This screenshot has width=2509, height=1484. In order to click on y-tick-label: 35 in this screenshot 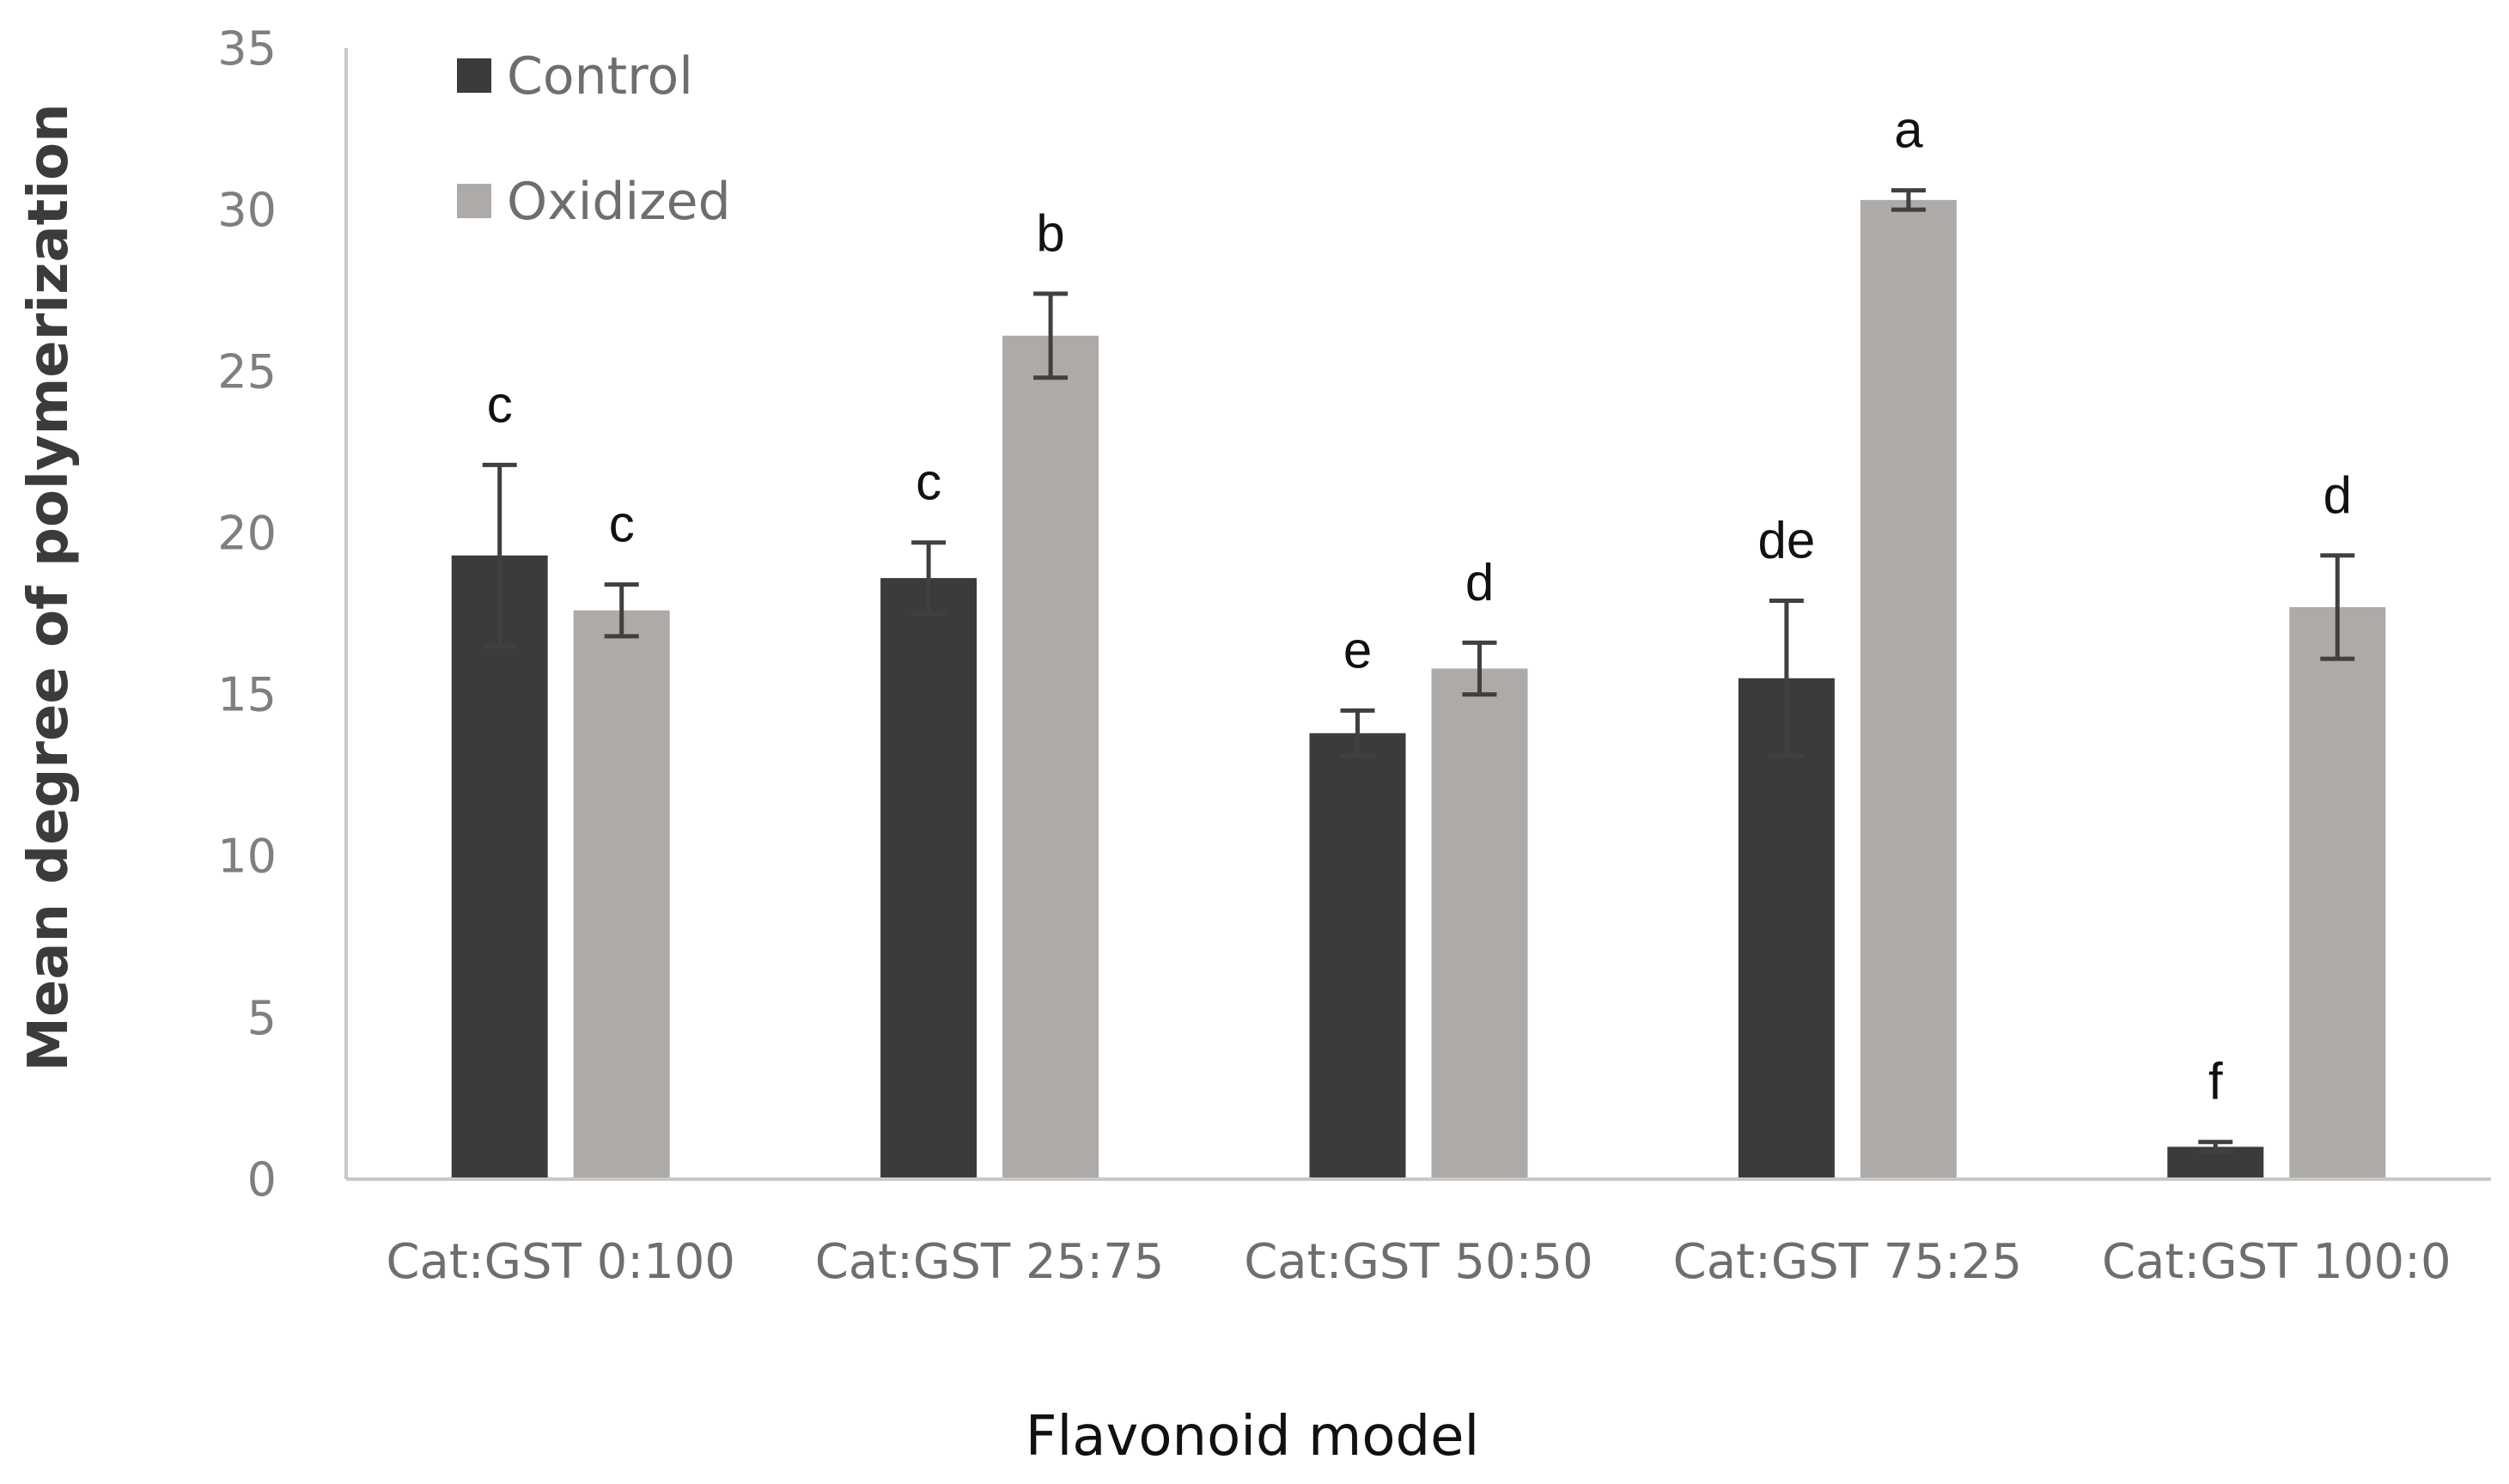, I will do `click(247, 49)`.